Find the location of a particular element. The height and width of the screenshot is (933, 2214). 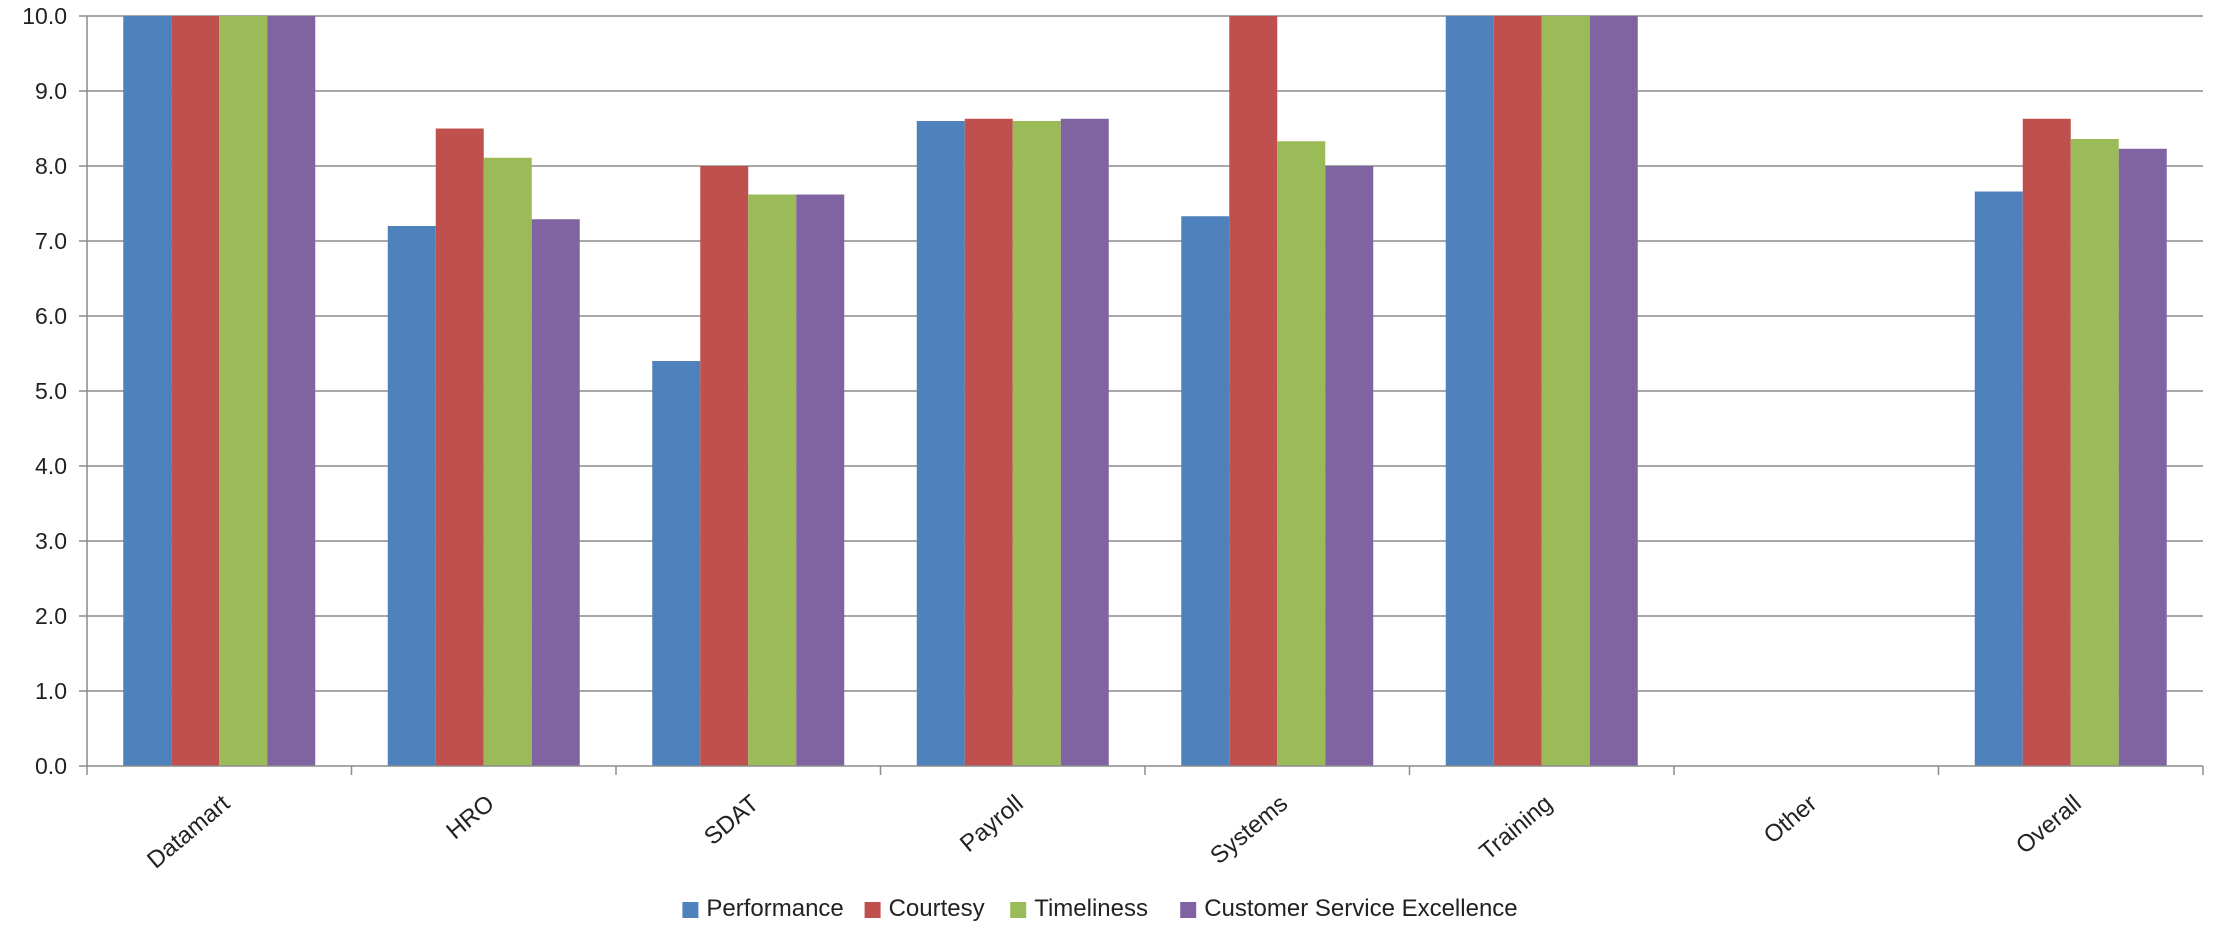

y-tick-labels: 0.0 1.0 2.0 3.0 4.0 5.0 6.0 7.0 8.0 9.0 10.0 is located at coordinates (44, 391).